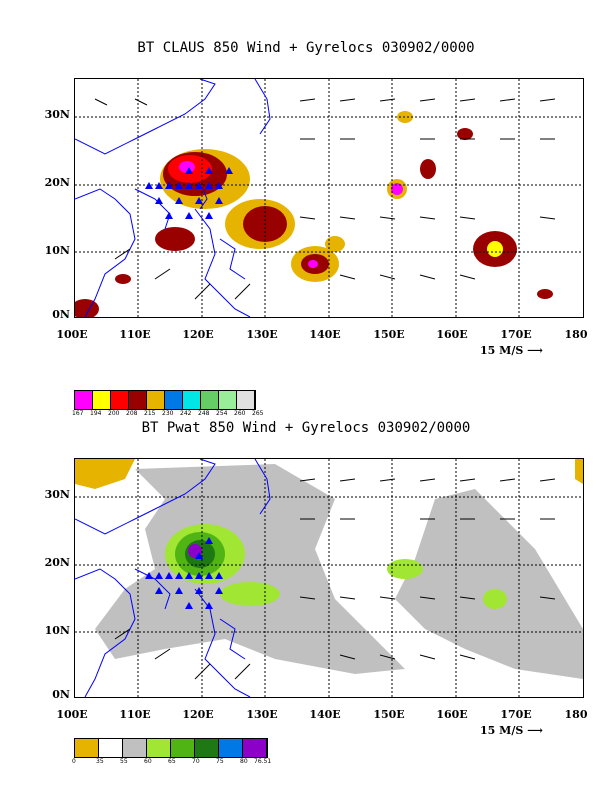  Describe the element at coordinates (186, 413) in the screenshot. I see `colorbar-label: 242` at that location.